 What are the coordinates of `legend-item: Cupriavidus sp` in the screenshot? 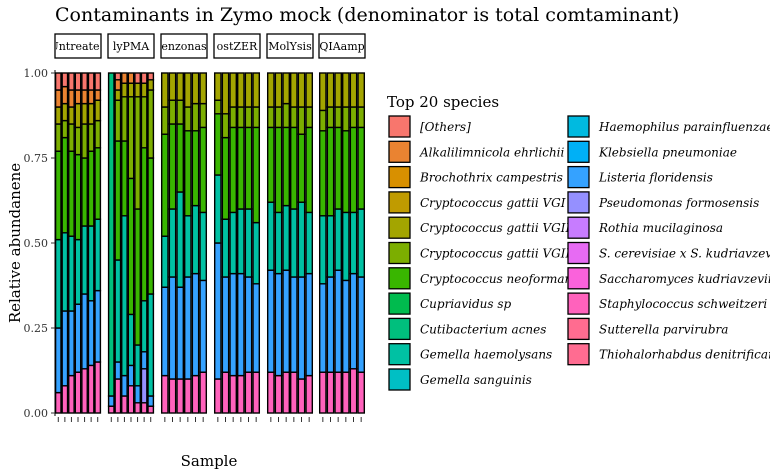 It's located at (449, 303).